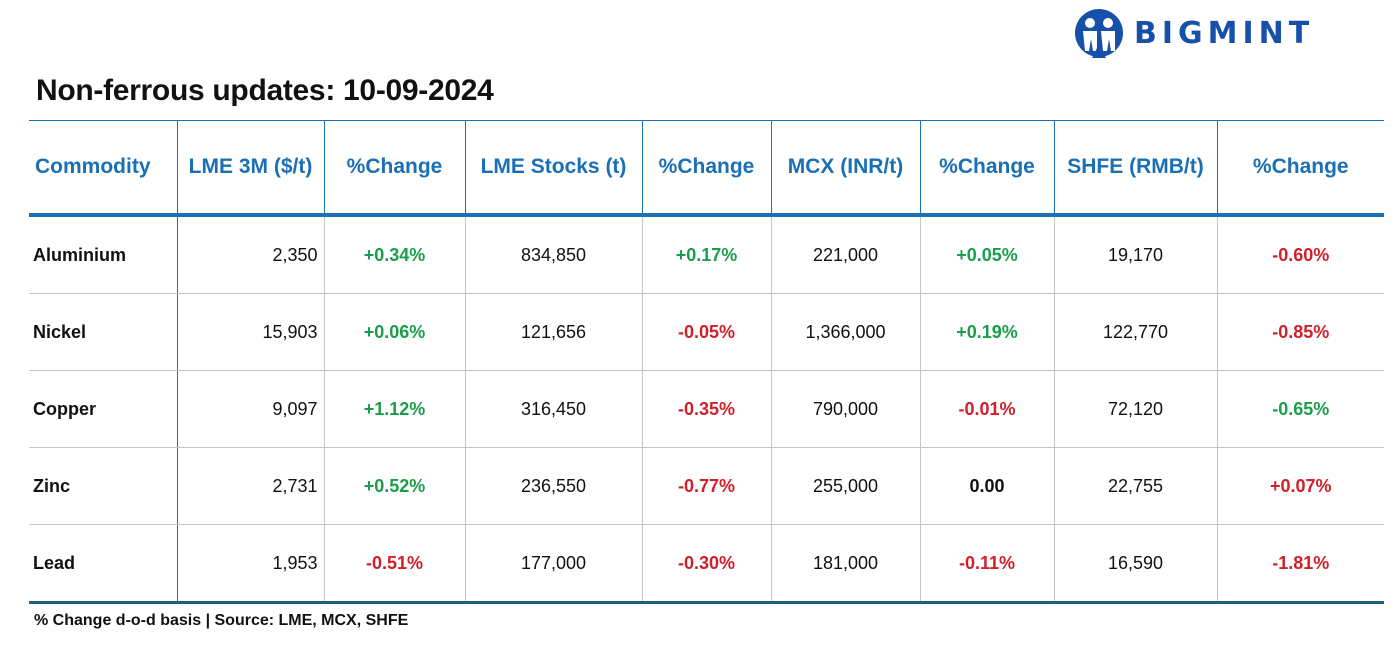 The width and height of the screenshot is (1398, 654). I want to click on value-cell: 221,000, so click(845, 254).